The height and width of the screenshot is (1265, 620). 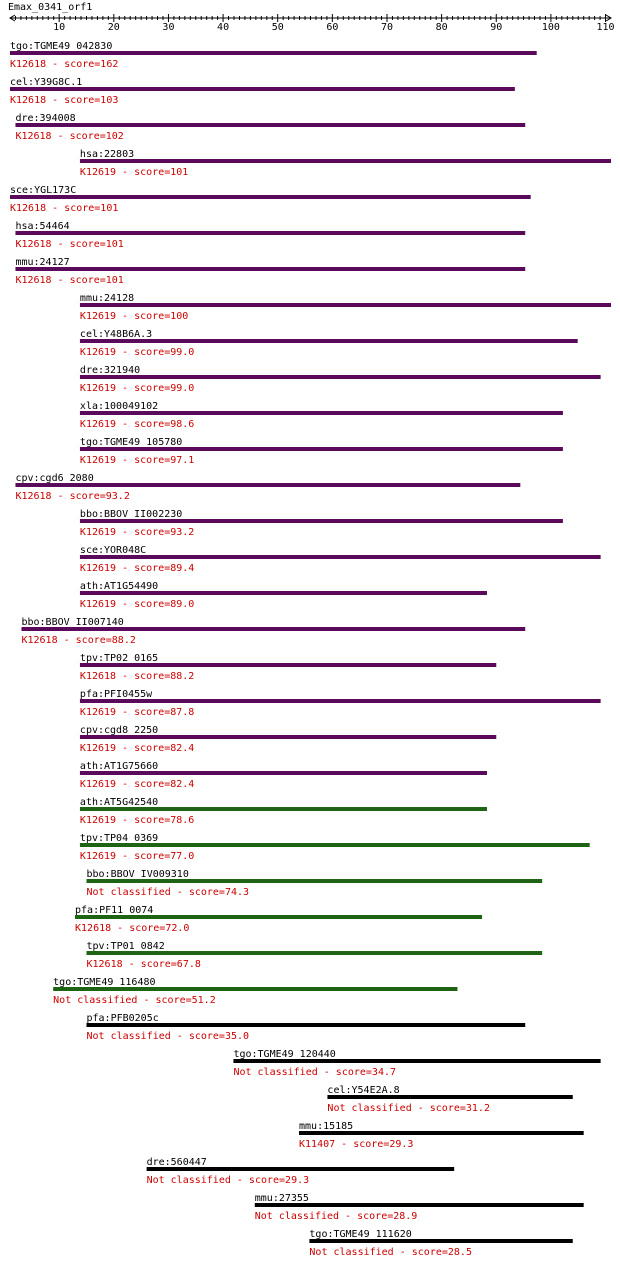 I want to click on hit-name: bbo:BBOV_II007140, so click(x=72, y=622).